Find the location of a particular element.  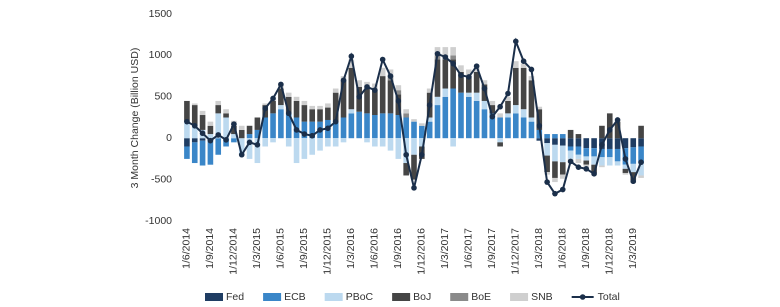

x-tick-label: 1/6/2014 is located at coordinates (187, 248).